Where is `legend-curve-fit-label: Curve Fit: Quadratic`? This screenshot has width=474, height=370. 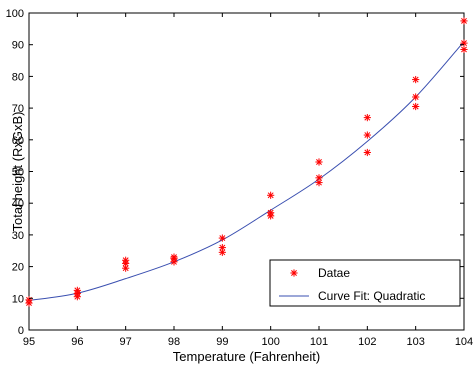 legend-curve-fit-label: Curve Fit: Quadratic is located at coordinates (371, 296).